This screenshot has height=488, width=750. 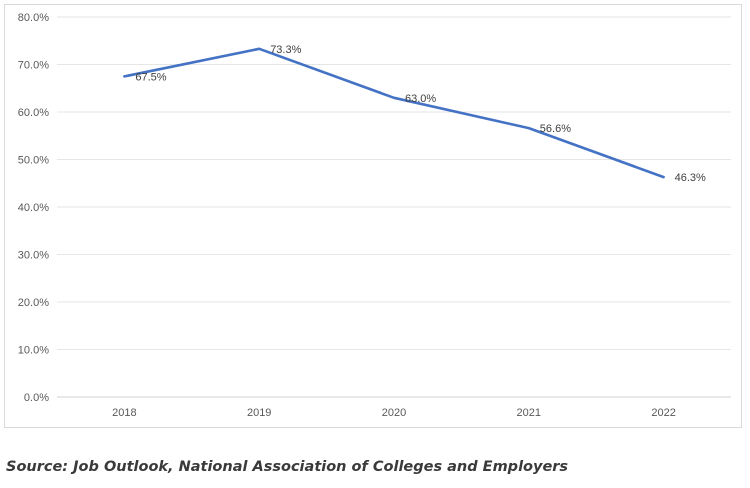 I want to click on data-label: 67.5%, so click(x=150, y=77).